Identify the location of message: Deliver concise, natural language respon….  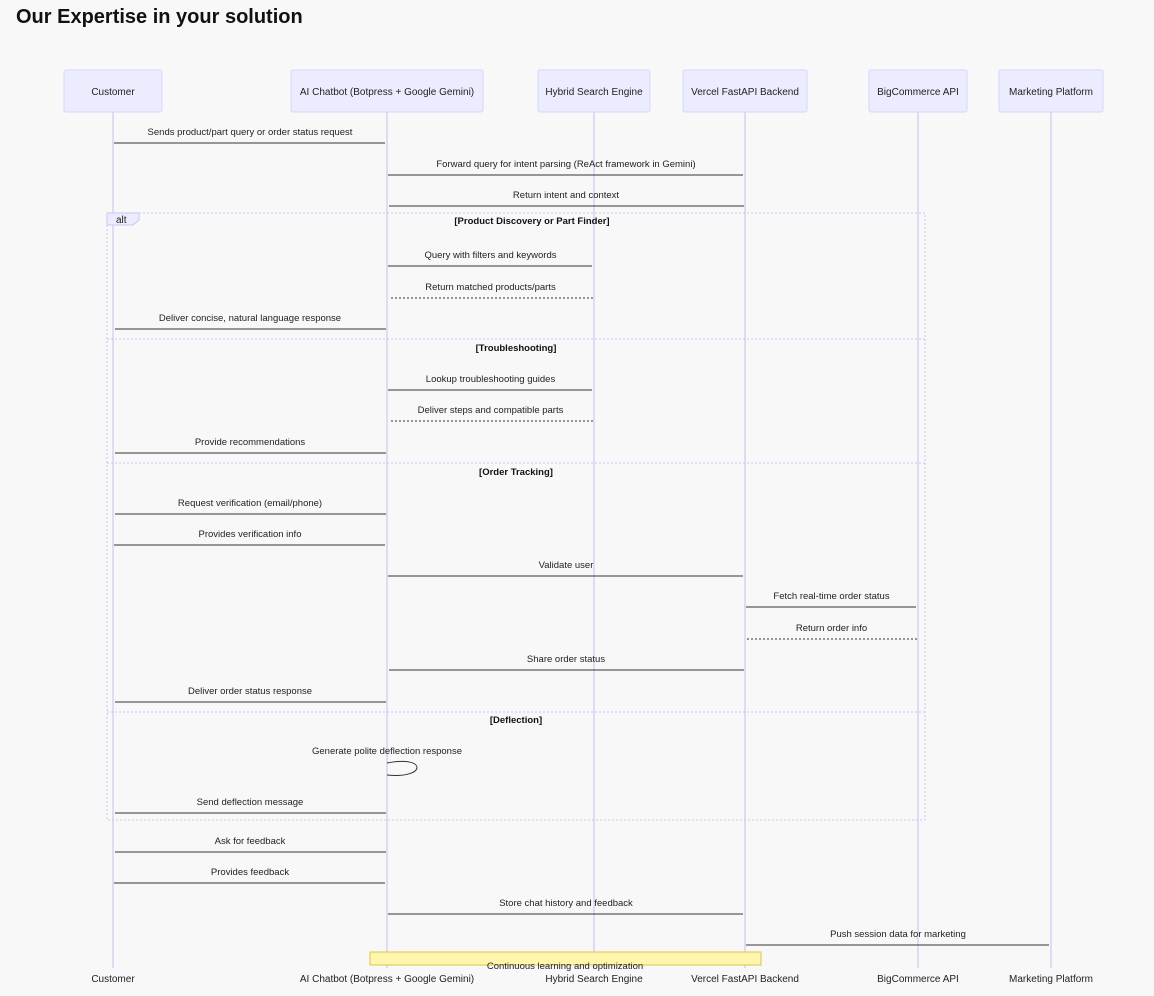
(250, 321).